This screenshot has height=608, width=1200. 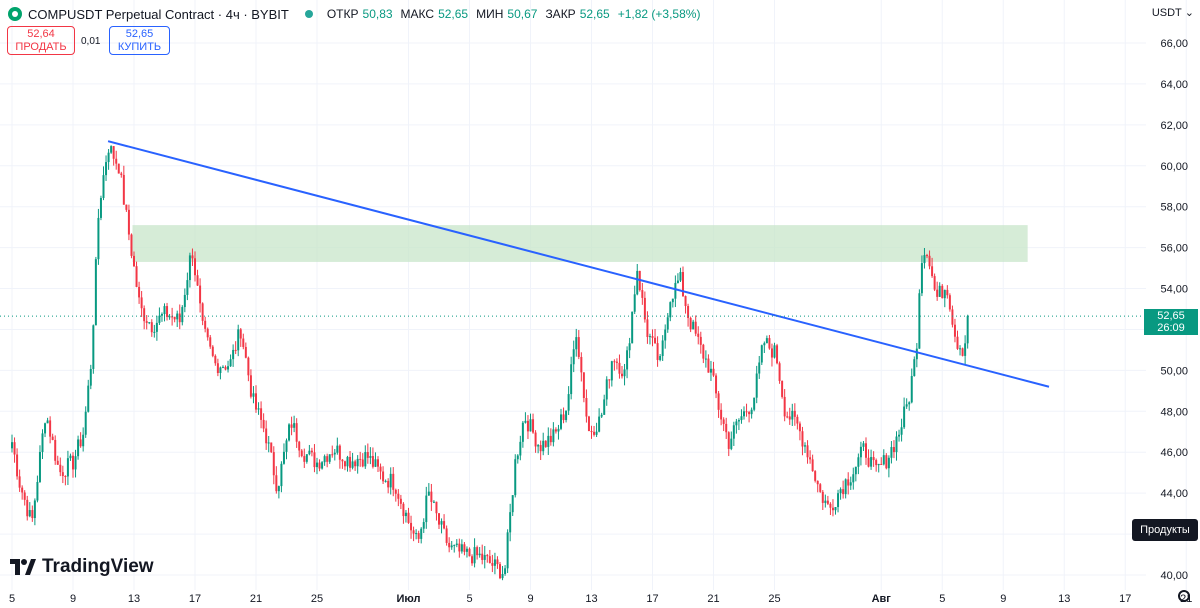 I want to click on time-tick-label: 25, so click(x=774, y=599).